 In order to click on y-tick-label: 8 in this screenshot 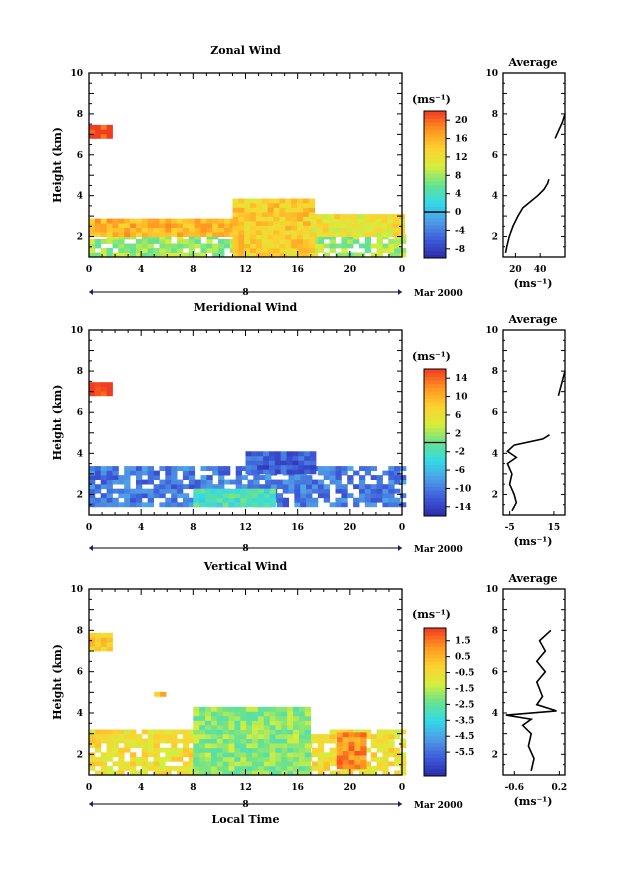, I will do `click(80, 631)`.